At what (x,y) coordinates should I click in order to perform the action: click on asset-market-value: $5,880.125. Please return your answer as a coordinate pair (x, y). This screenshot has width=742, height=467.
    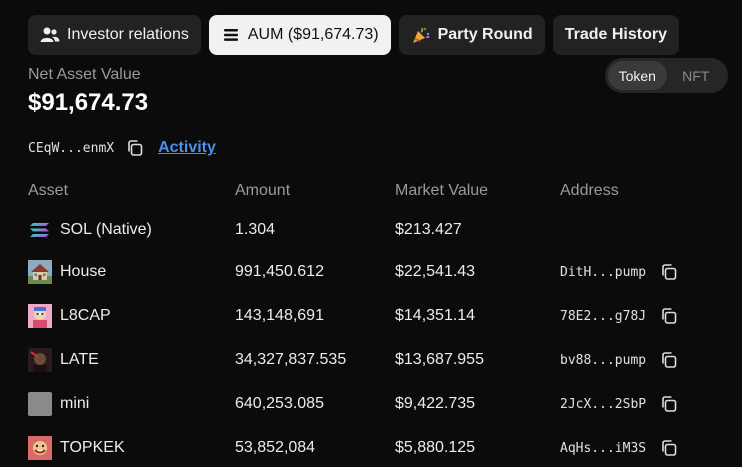
    Looking at the image, I should click on (435, 447).